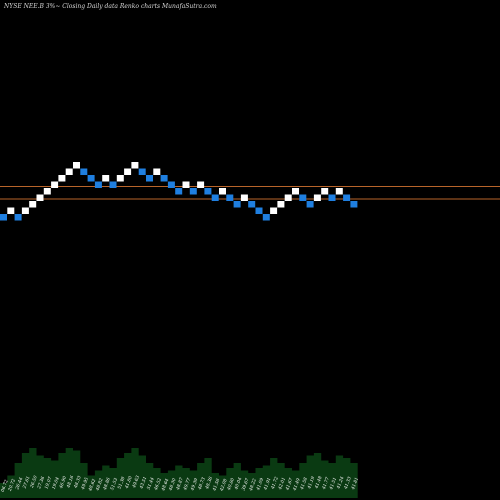 This screenshot has height=500, width=500. Describe the element at coordinates (231, 484) in the screenshot. I see `x-tick-label: 40.80` at that location.